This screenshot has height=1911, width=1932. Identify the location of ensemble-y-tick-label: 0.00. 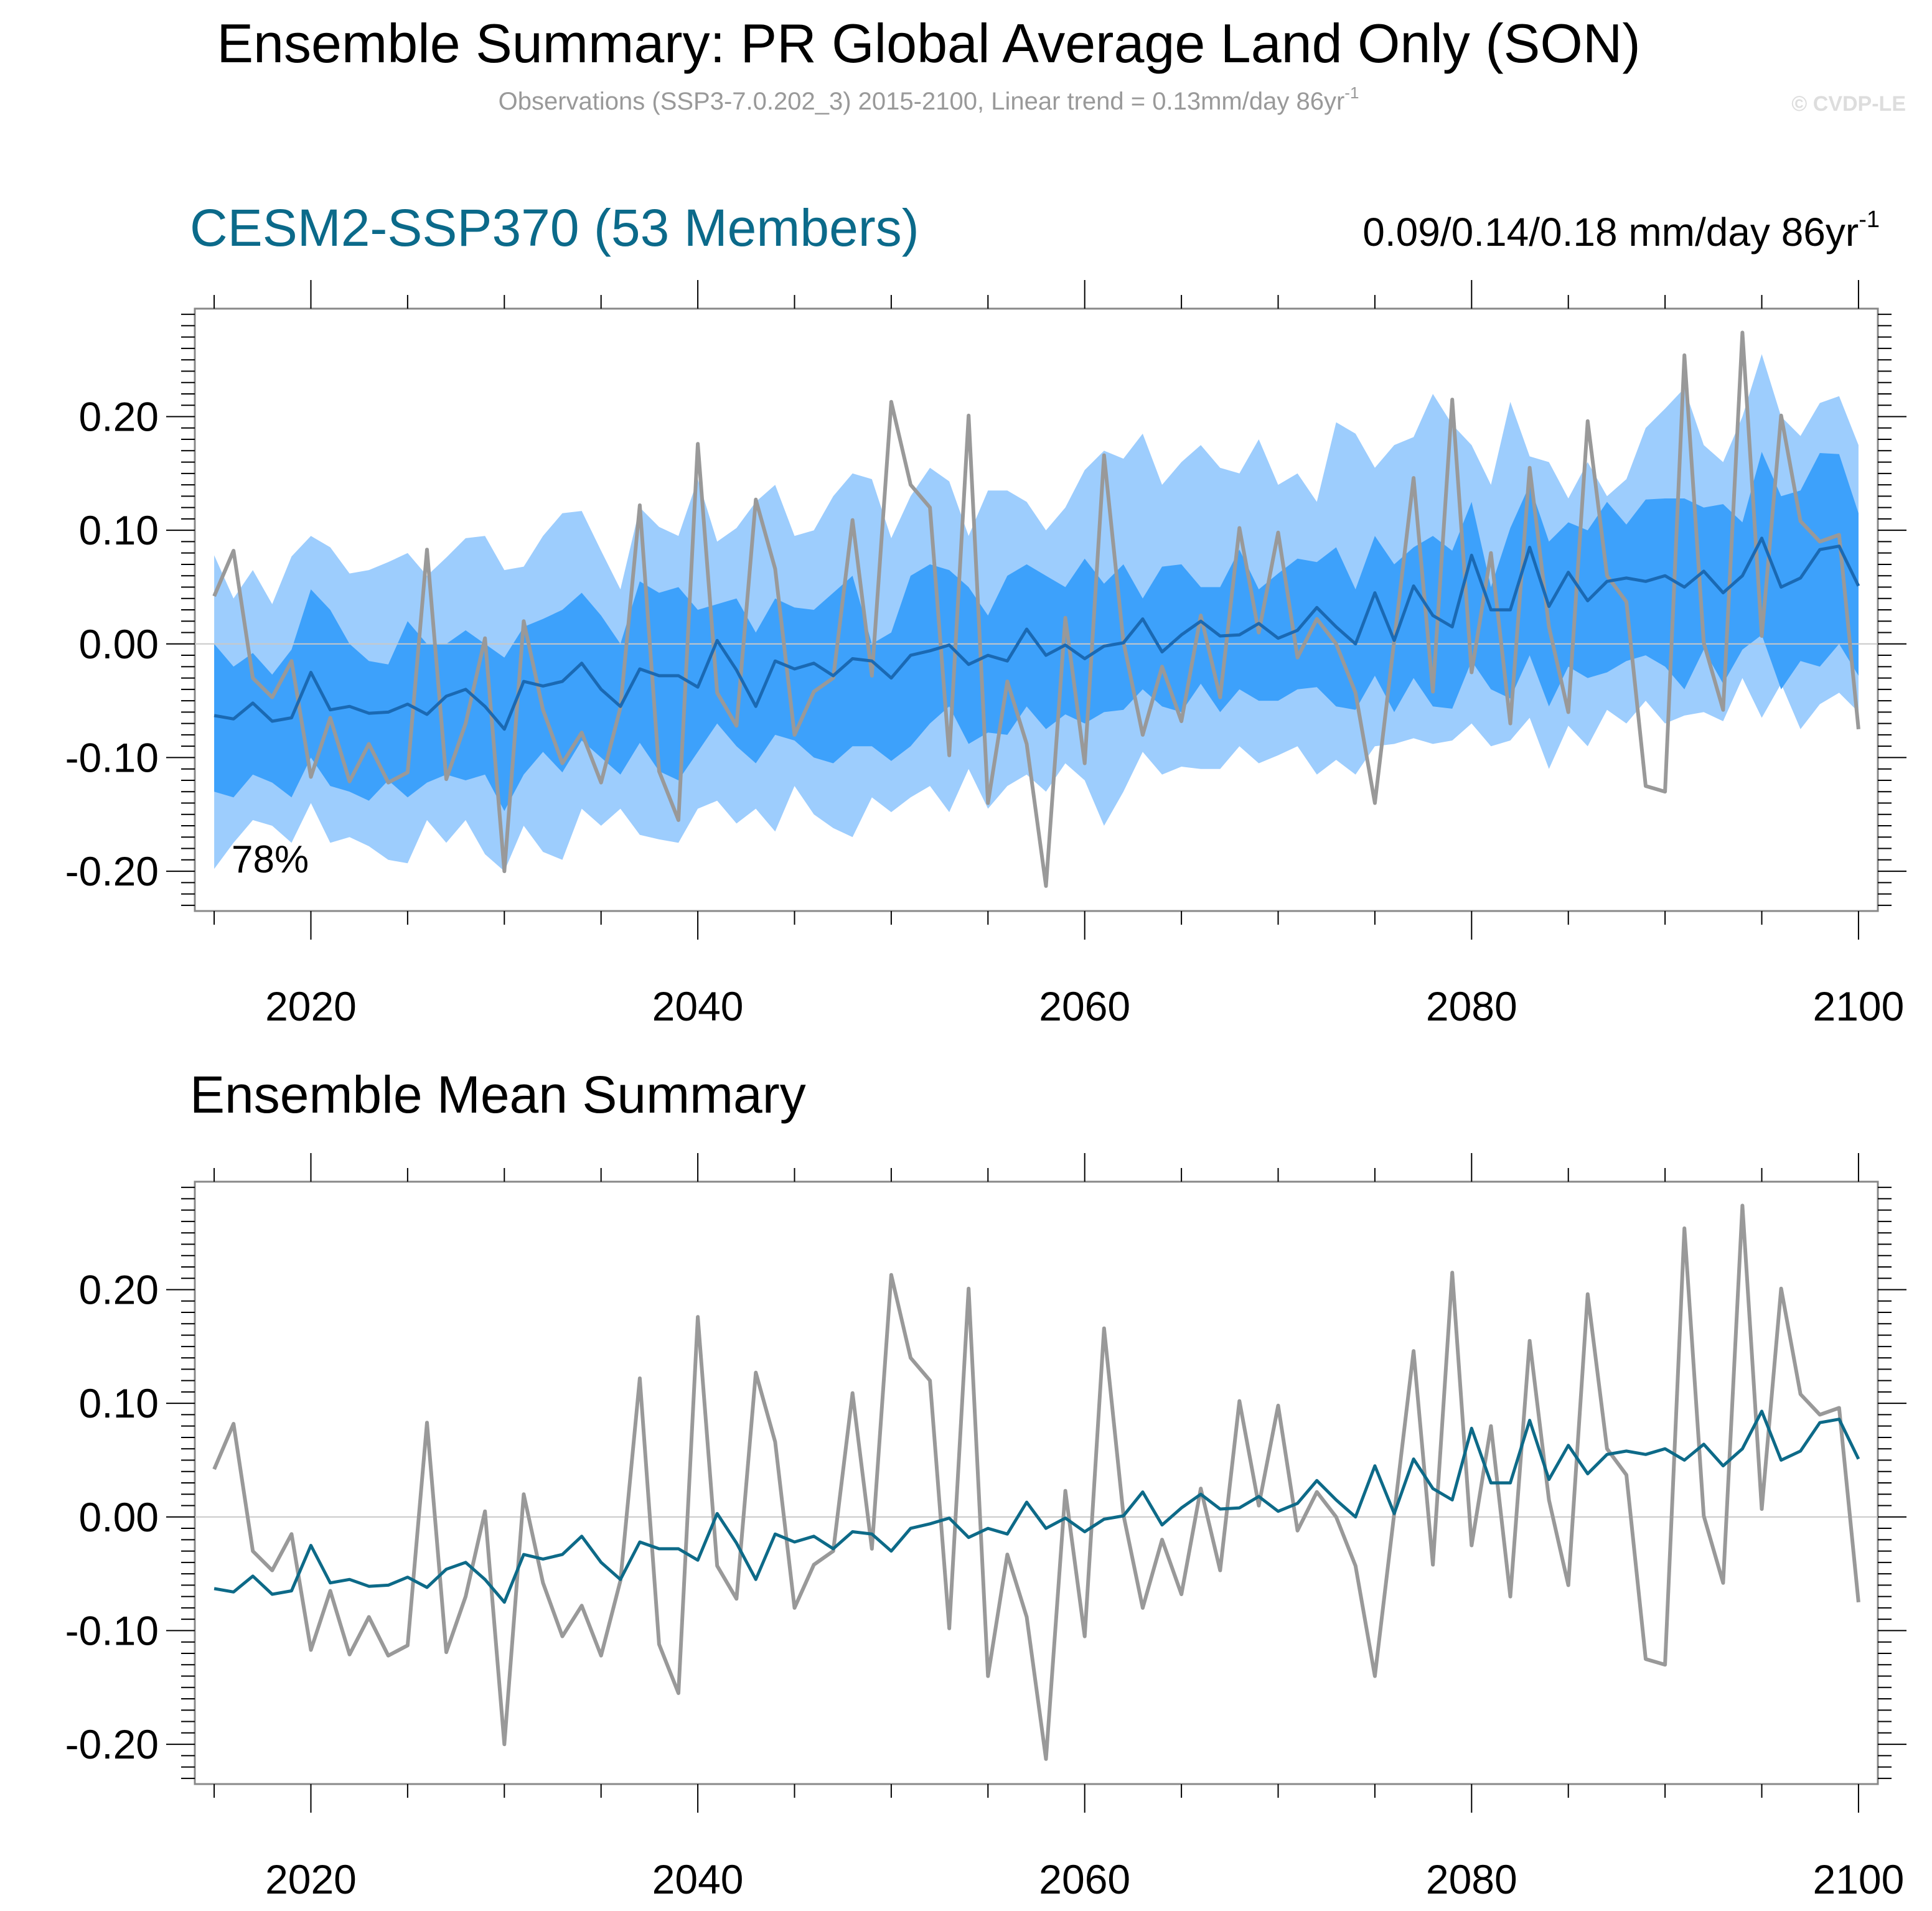
(119, 644).